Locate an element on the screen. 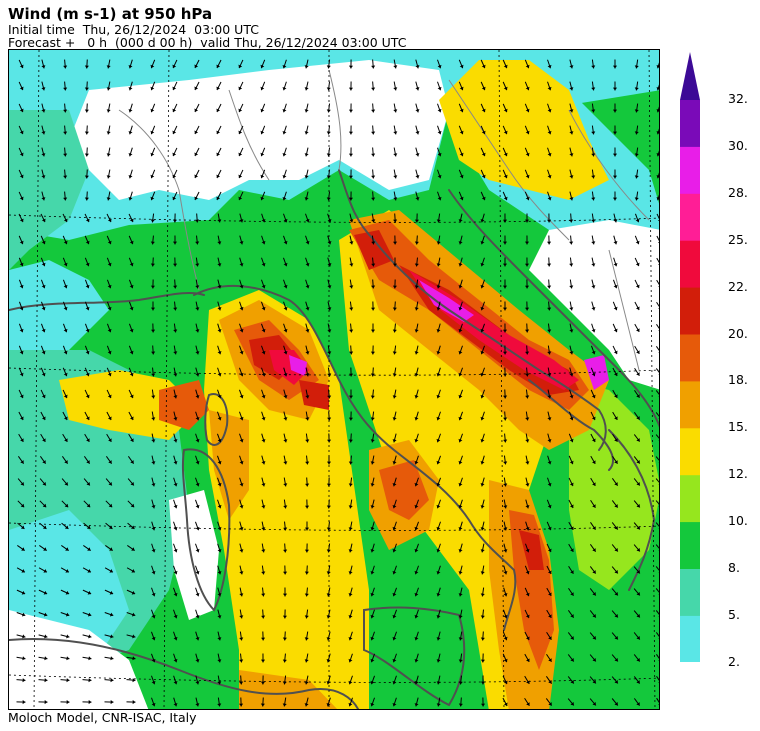 The image size is (760, 731). longitude-line is located at coordinates (36, 379).